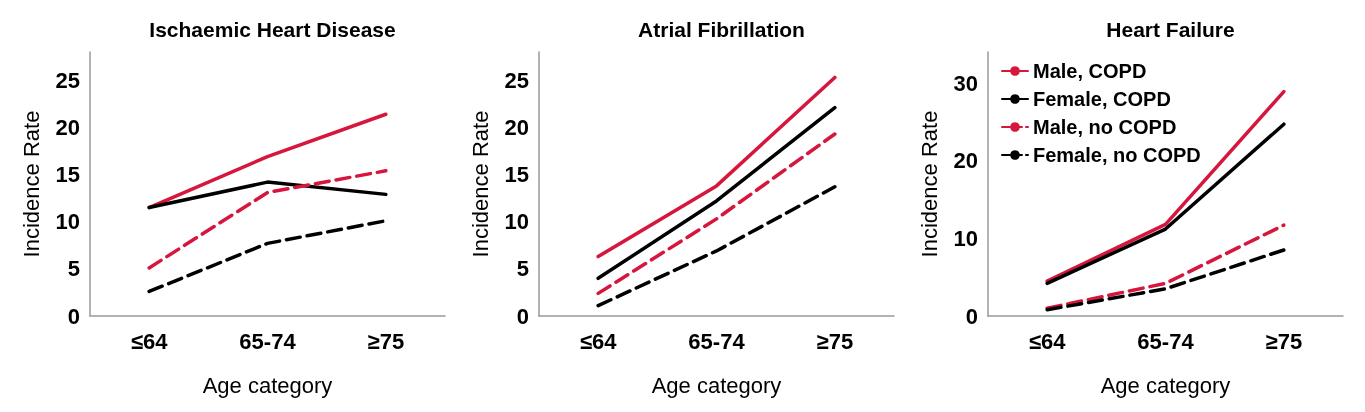 The image size is (1365, 412). Describe the element at coordinates (1170, 29) in the screenshot. I see `chart-title: Heart Failure` at that location.